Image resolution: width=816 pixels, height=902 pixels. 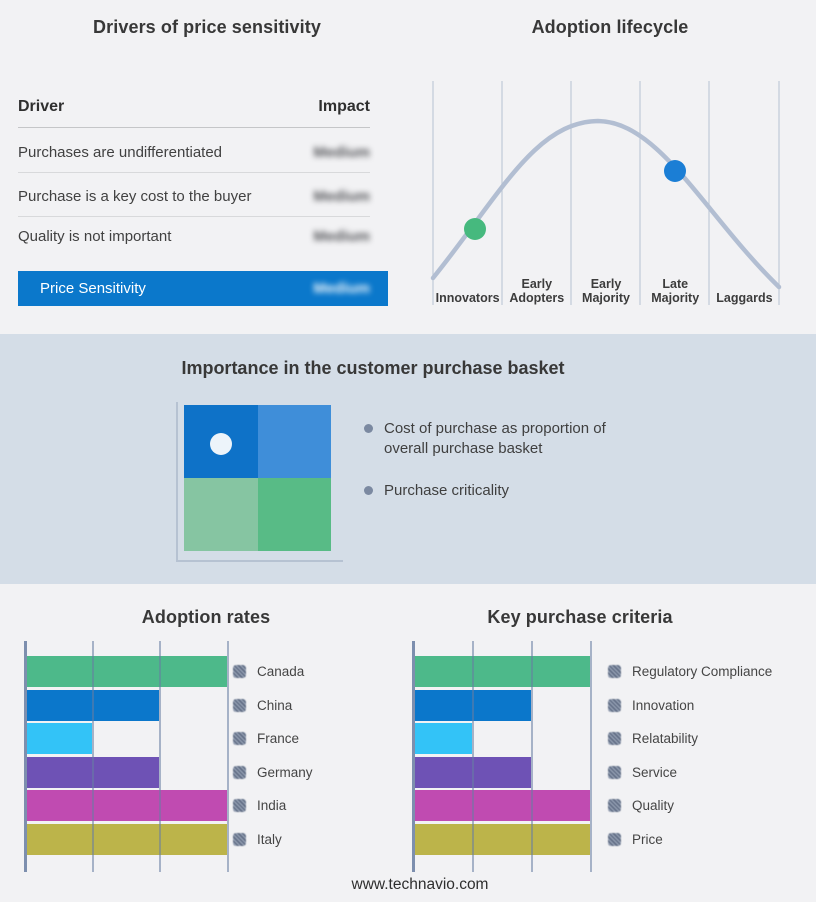 I want to click on legend-item-service: Service, so click(x=642, y=772).